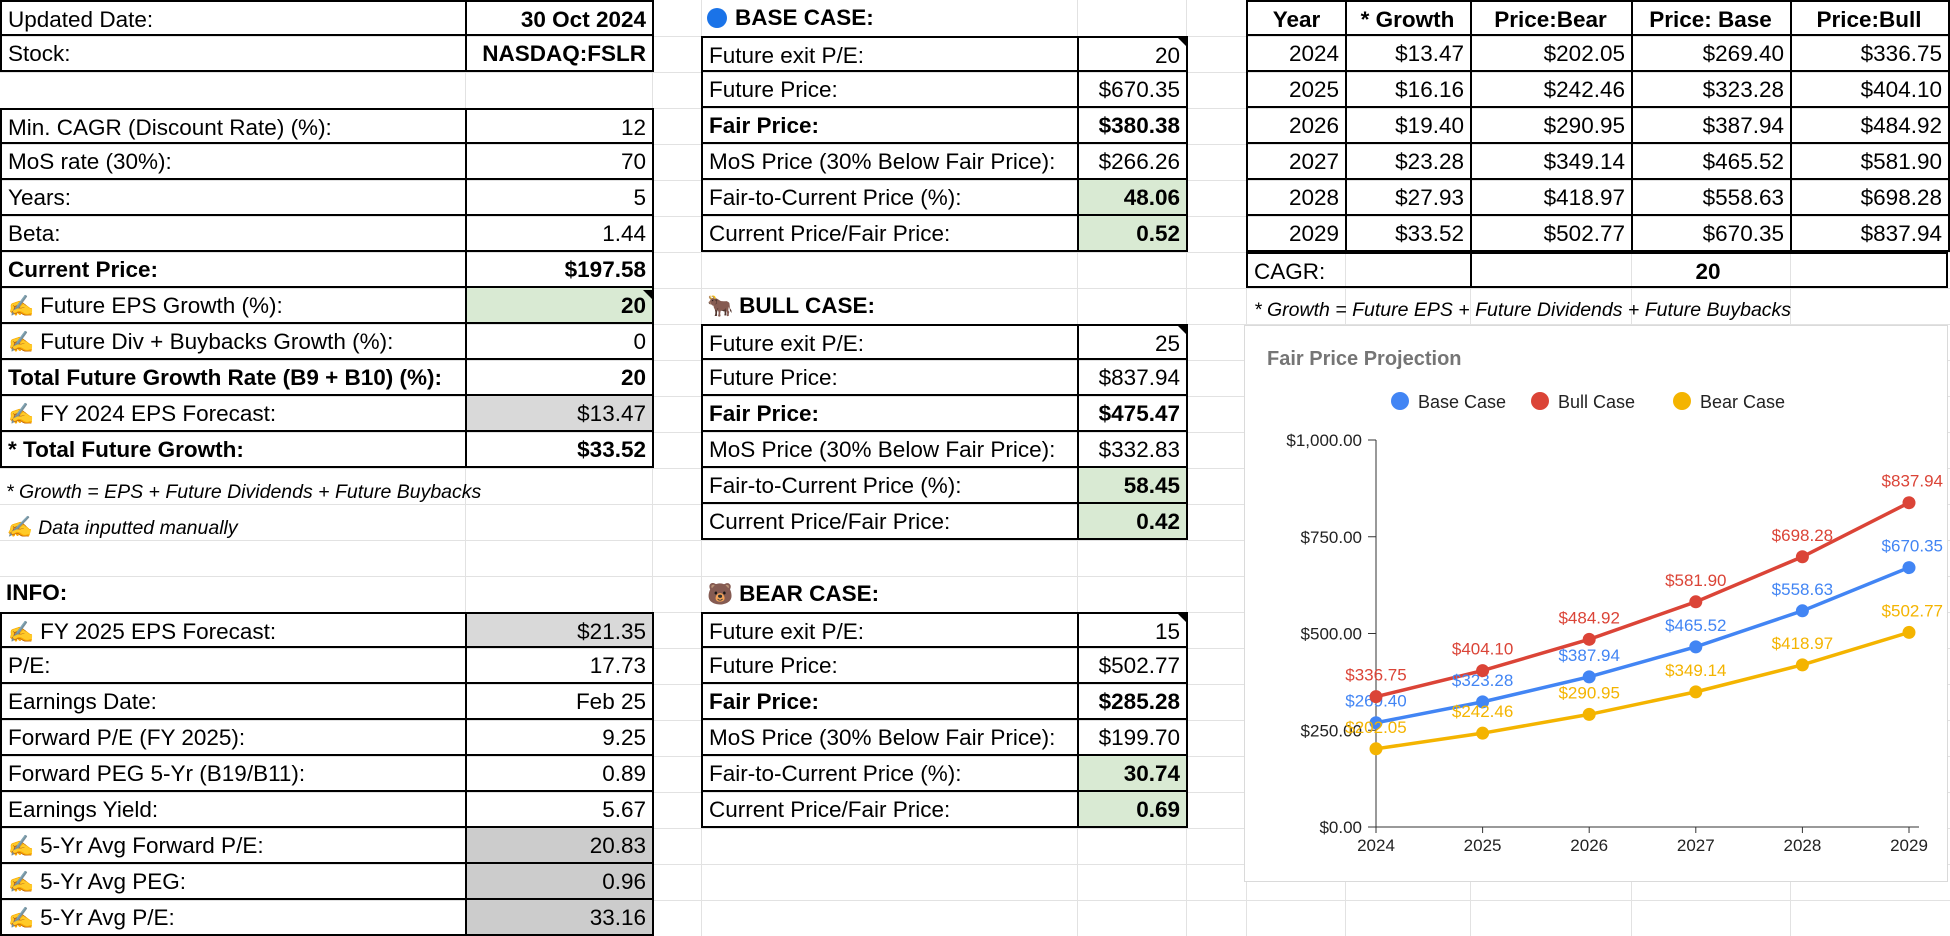  Describe the element at coordinates (1408, 18) in the screenshot. I see `projection-header: * Growth` at that location.